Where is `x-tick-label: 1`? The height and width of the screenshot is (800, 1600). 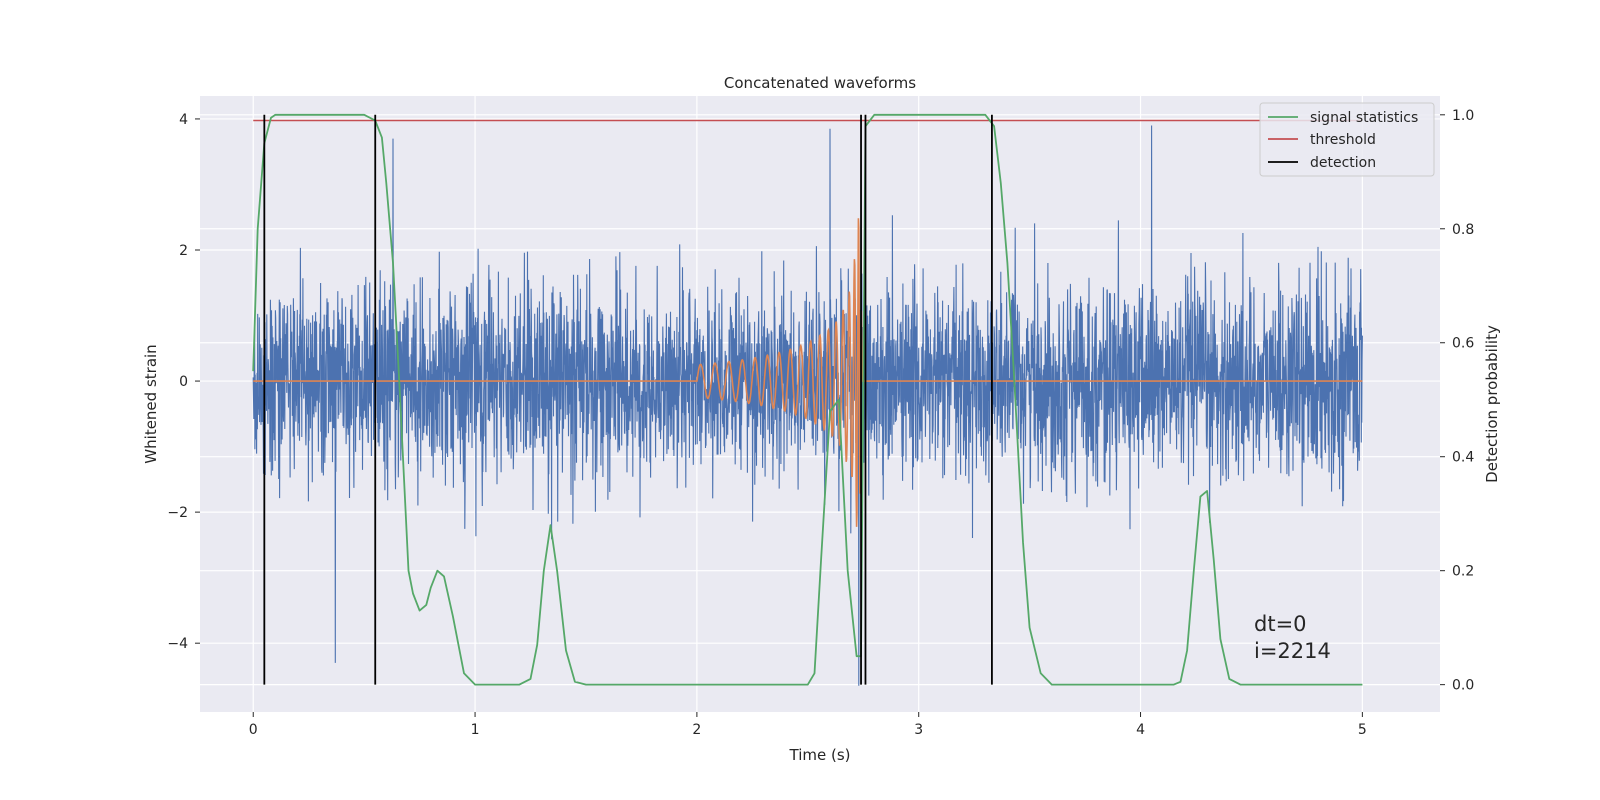 x-tick-label: 1 is located at coordinates (475, 730).